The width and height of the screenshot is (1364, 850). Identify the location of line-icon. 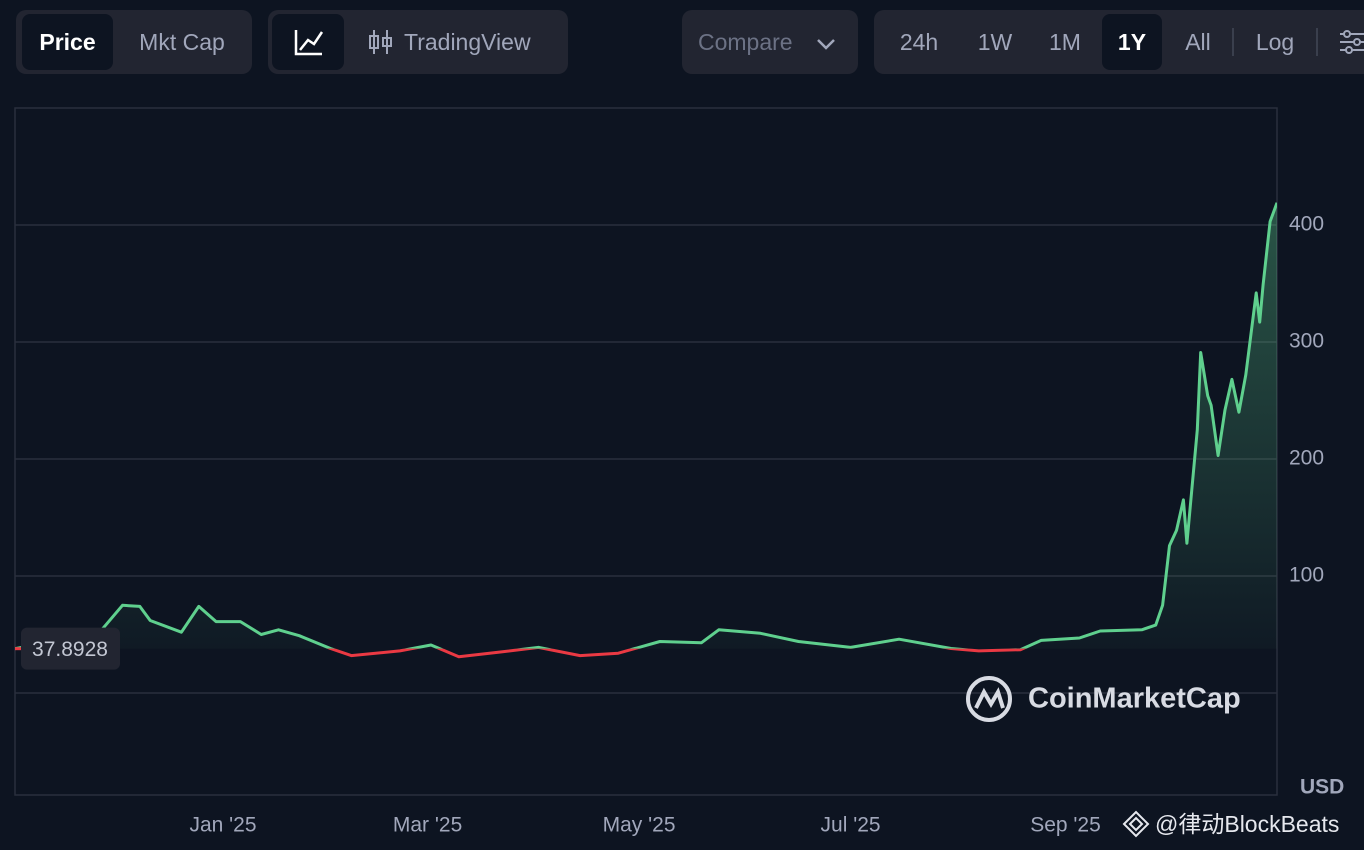
(309, 43).